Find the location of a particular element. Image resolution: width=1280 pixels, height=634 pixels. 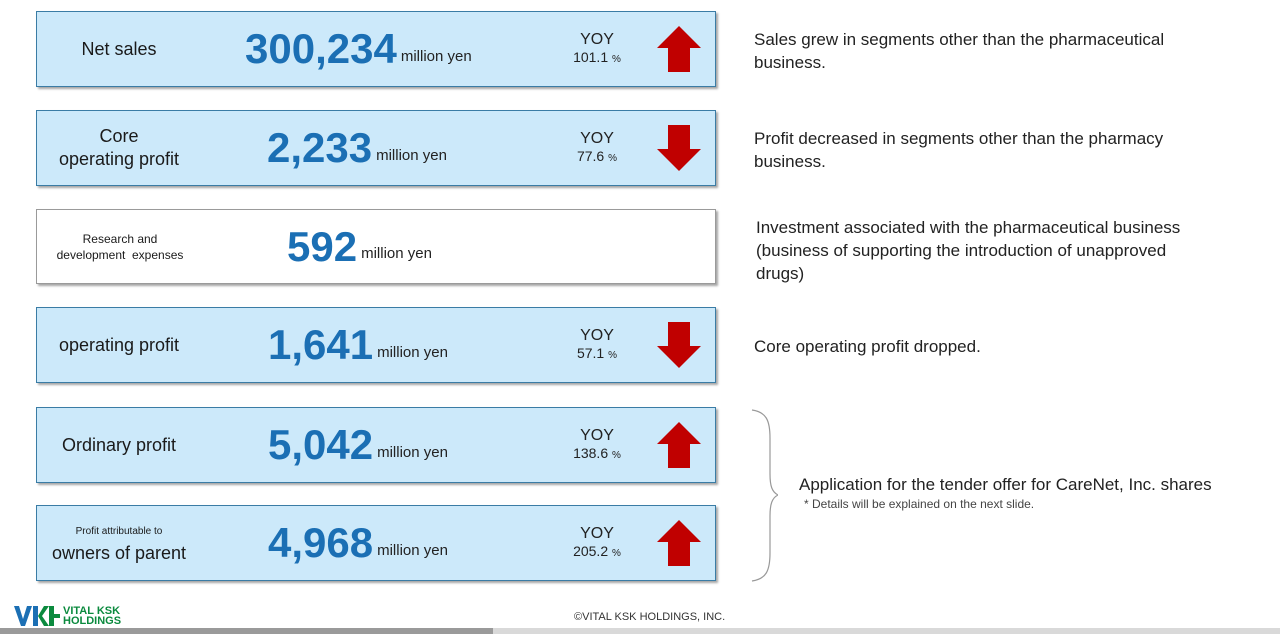

rnd-expenses-value: 592 is located at coordinates (322, 246).